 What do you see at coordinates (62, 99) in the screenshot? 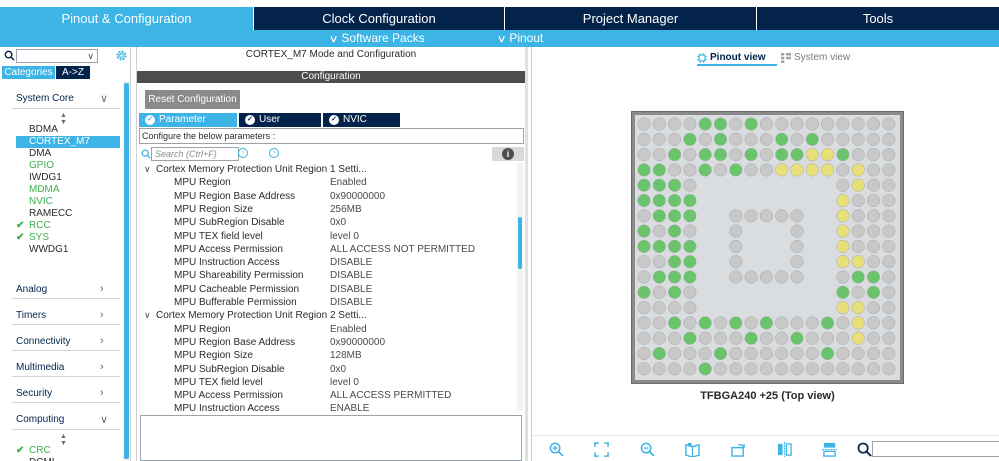
I see `group-system-core: System Core ∨` at bounding box center [62, 99].